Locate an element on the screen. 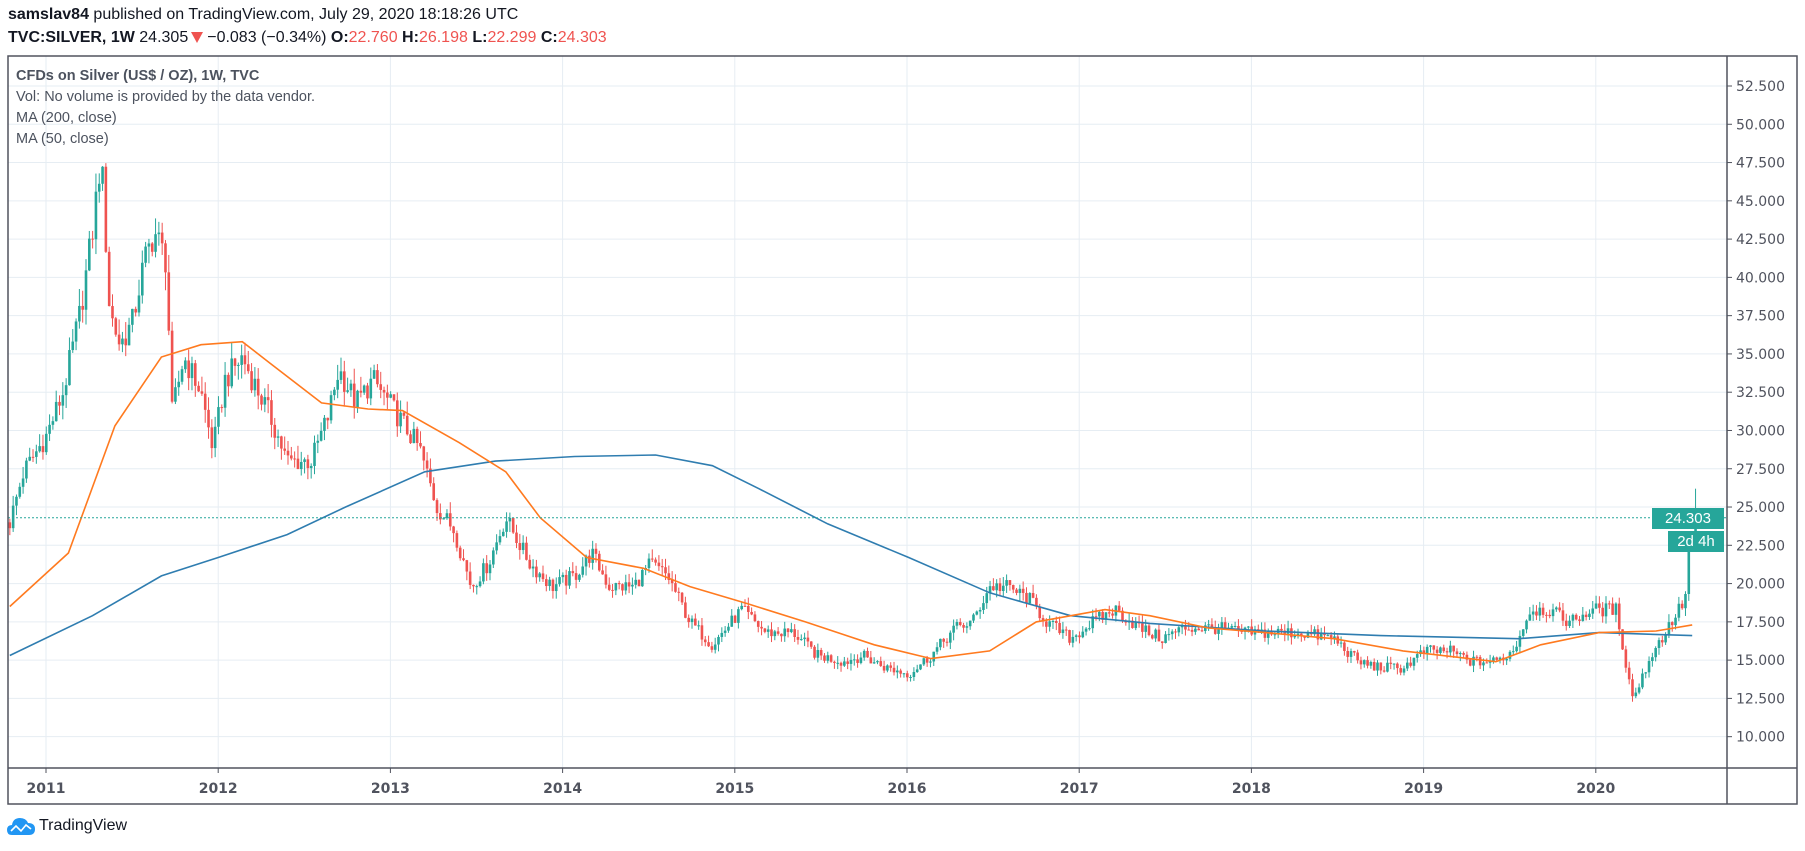 The height and width of the screenshot is (851, 1805). tradingview-logo: TradingView is located at coordinates (67, 826).